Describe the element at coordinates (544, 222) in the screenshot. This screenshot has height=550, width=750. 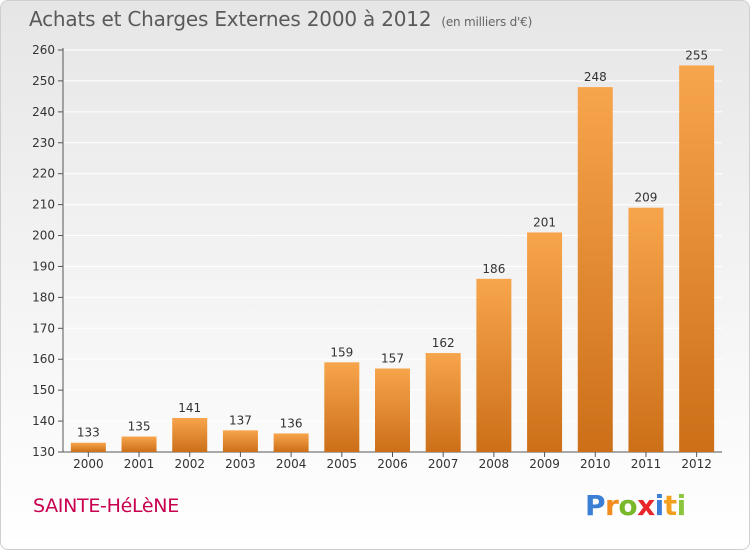
I see `bar-value-label: 201` at that location.